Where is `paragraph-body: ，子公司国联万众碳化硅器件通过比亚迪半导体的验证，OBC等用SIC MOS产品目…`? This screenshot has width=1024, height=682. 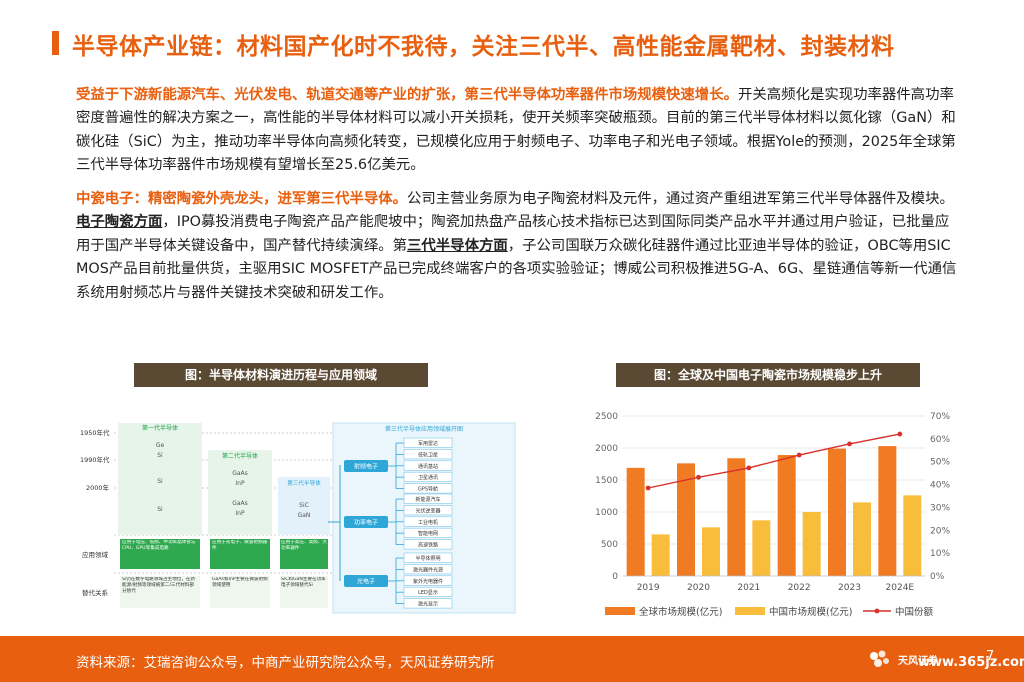
paragraph-body: ，子公司国联万众碳化硅器件通过比亚迪半导体的验证，OBC等用SIC MOS产品目… is located at coordinates (516, 269).